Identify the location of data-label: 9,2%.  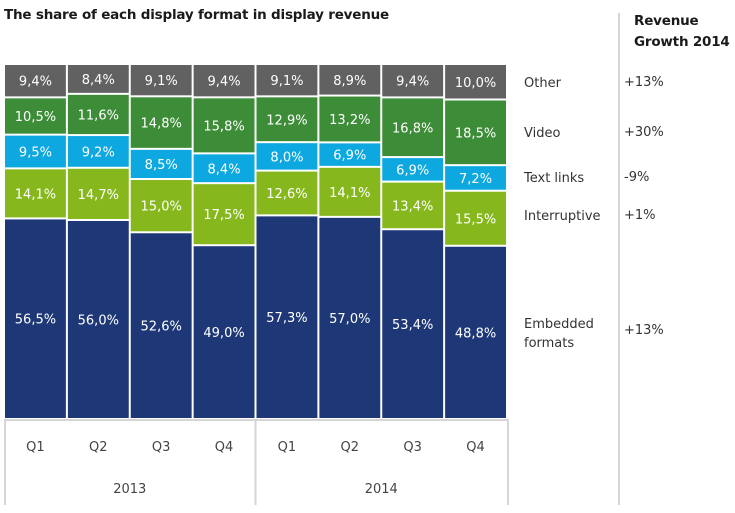
(98, 152).